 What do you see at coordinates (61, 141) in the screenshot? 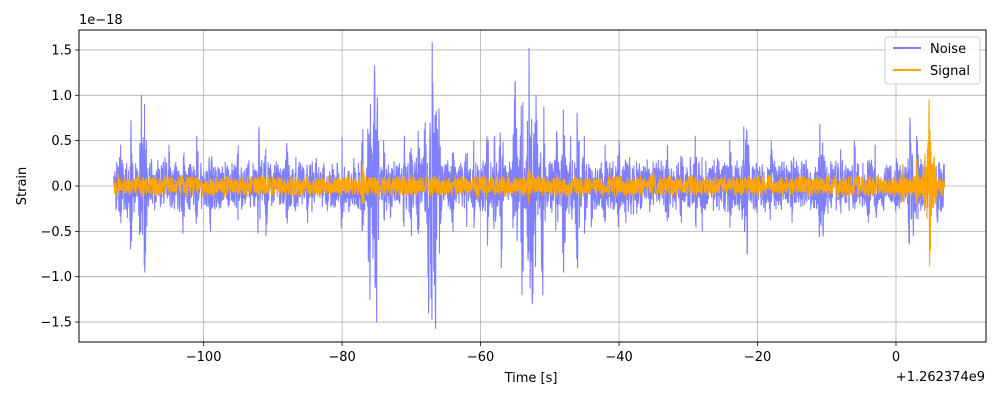
I see `y-tick-label: 0.5` at bounding box center [61, 141].